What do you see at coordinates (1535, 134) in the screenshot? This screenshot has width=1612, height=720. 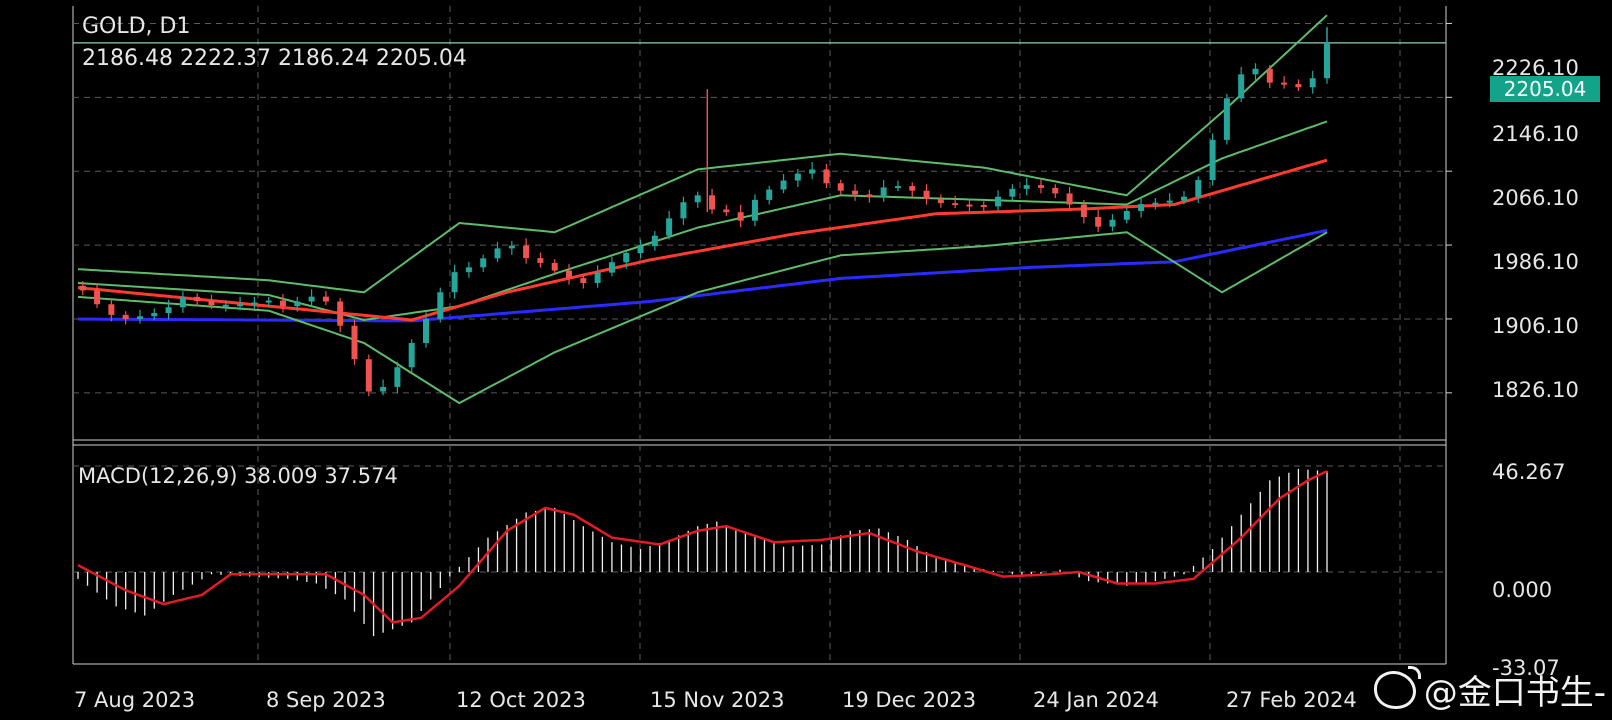 I see `price-axis-label: 2146.10` at bounding box center [1535, 134].